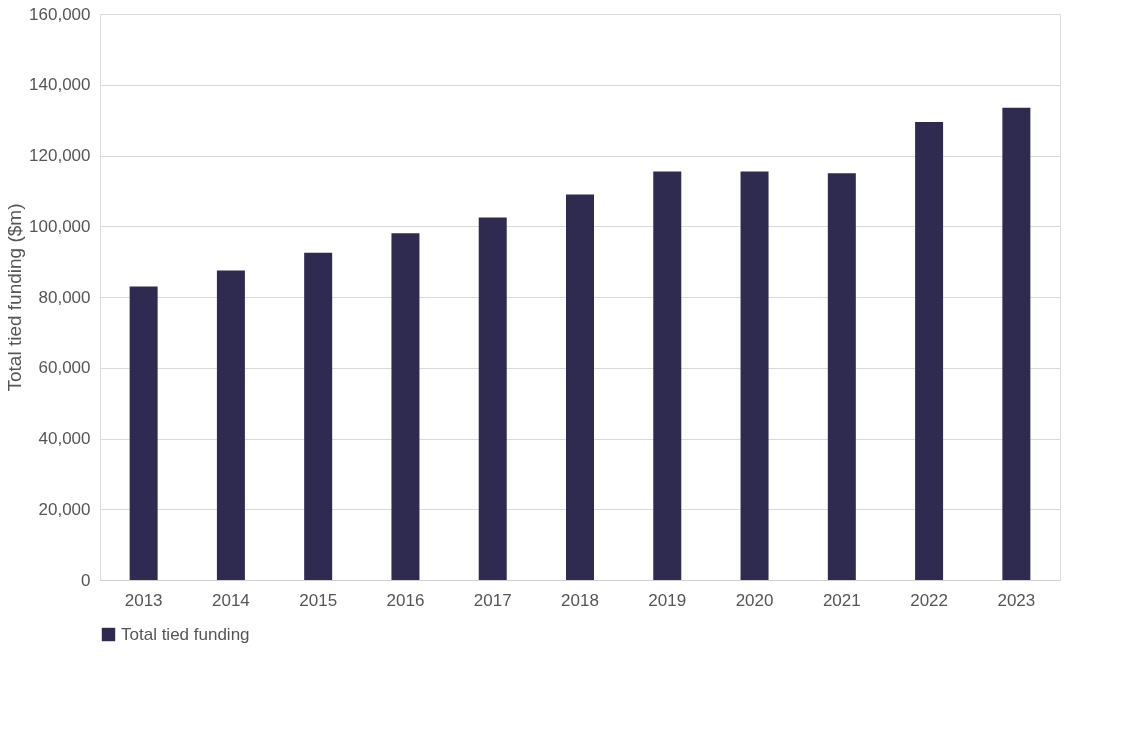 The width and height of the screenshot is (1133, 743). What do you see at coordinates (231, 600) in the screenshot?
I see `x-tick-label: 2014` at bounding box center [231, 600].